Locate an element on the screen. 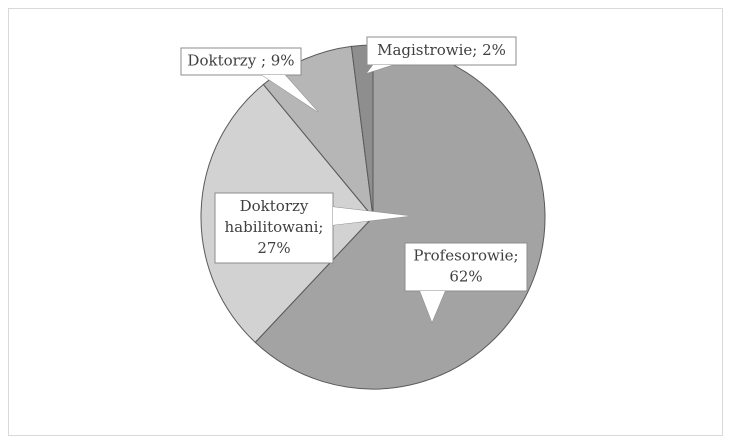 The image size is (731, 444). data-label: Magistrowie; 2% is located at coordinates (441, 50).